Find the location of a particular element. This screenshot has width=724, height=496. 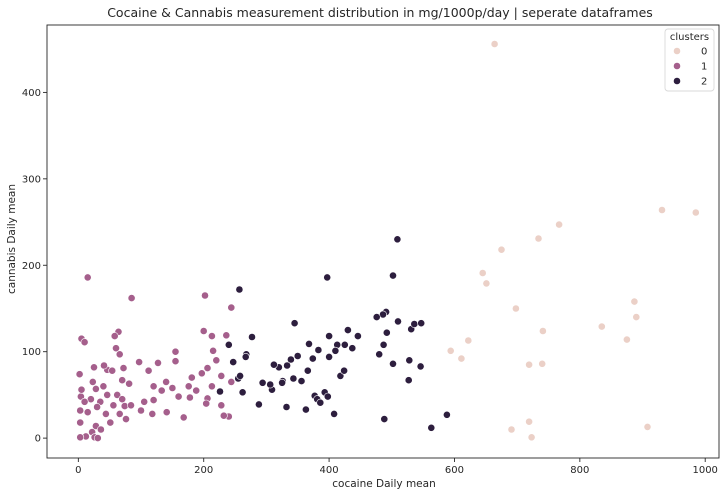

y-tick-label: 400 is located at coordinates (31, 93).